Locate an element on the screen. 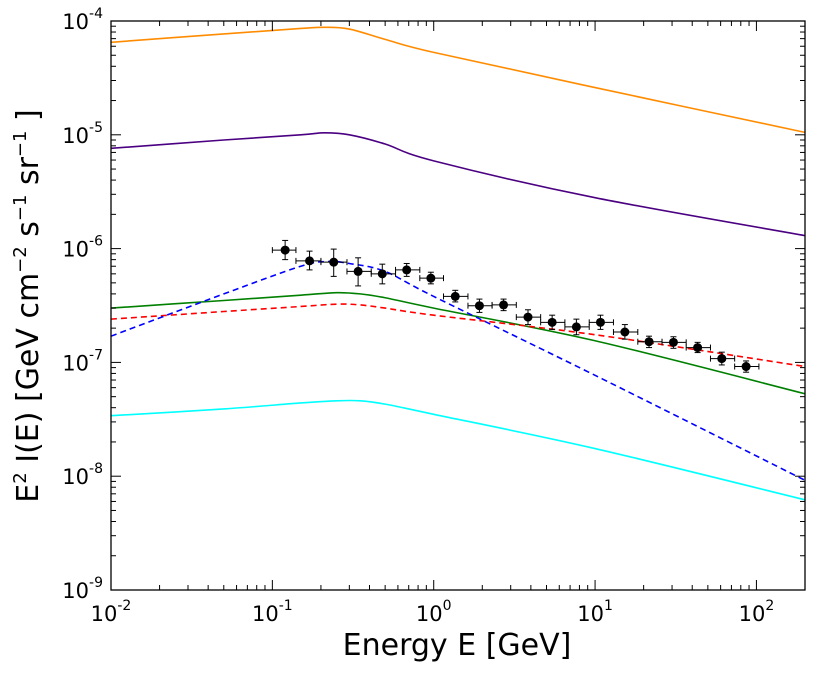  y-axis-label-cm-exp: −2 is located at coordinates (20, 259).